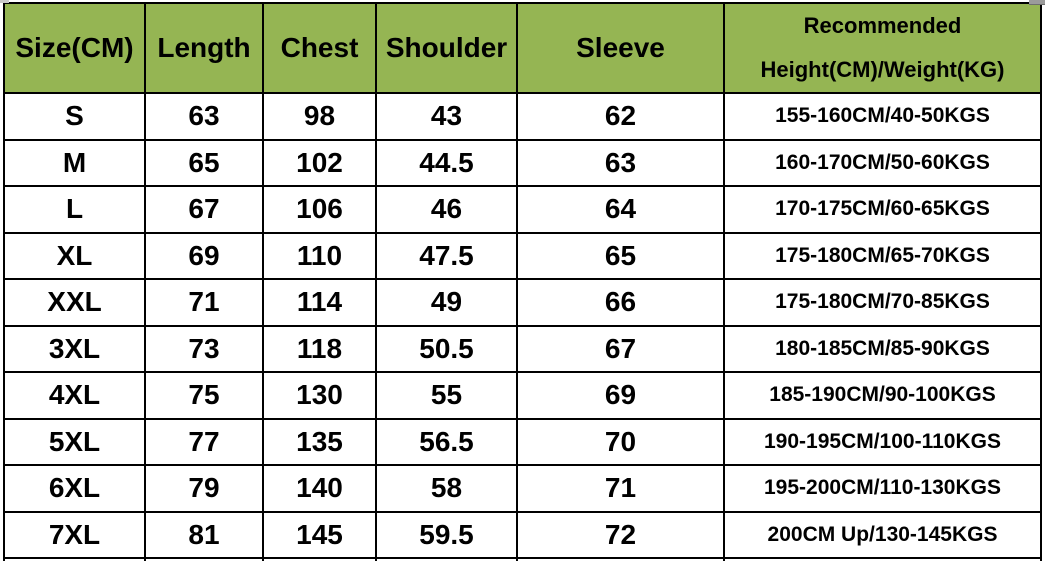  What do you see at coordinates (74, 255) in the screenshot?
I see `cell-size: XL` at bounding box center [74, 255].